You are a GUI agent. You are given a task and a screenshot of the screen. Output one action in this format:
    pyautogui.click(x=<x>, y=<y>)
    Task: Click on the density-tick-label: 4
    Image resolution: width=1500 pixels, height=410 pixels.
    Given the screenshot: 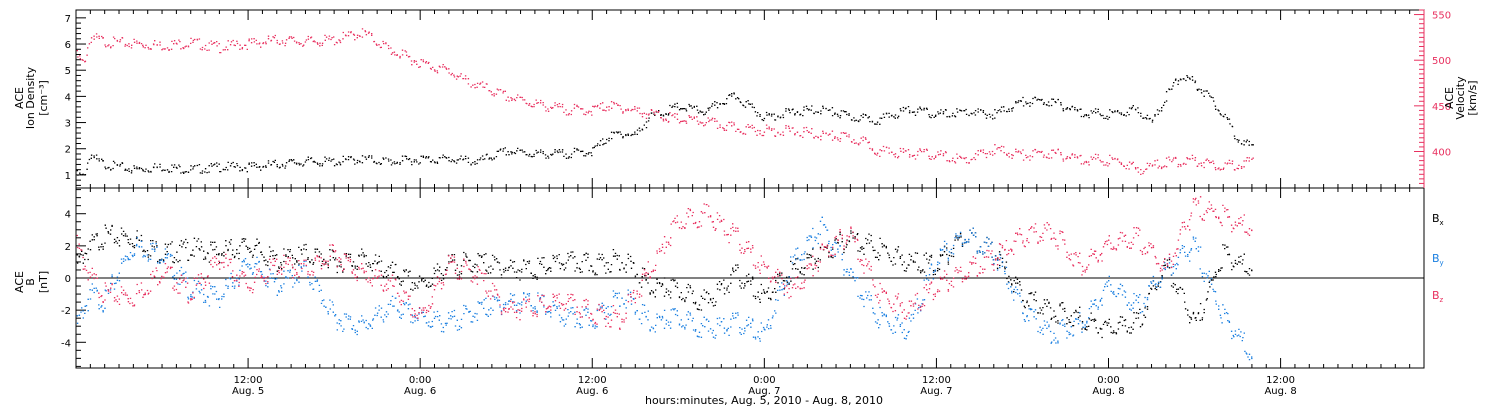 What is the action you would take?
    pyautogui.click(x=68, y=97)
    